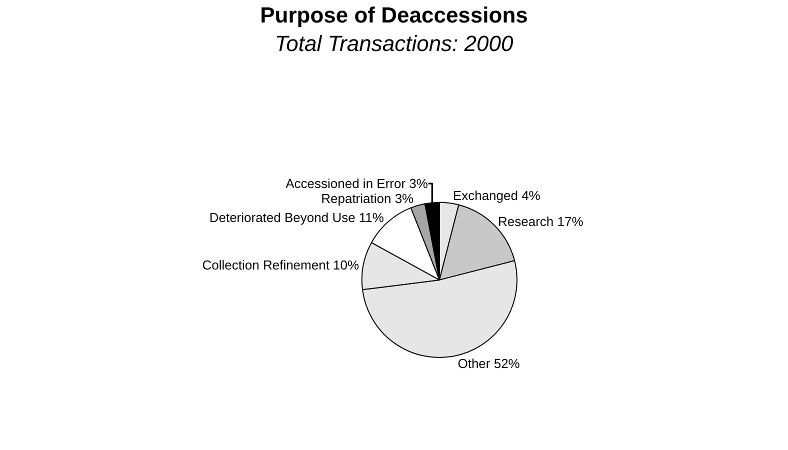  What do you see at coordinates (394, 15) in the screenshot?
I see `chart-title: Purpose of Deaccessions` at bounding box center [394, 15].